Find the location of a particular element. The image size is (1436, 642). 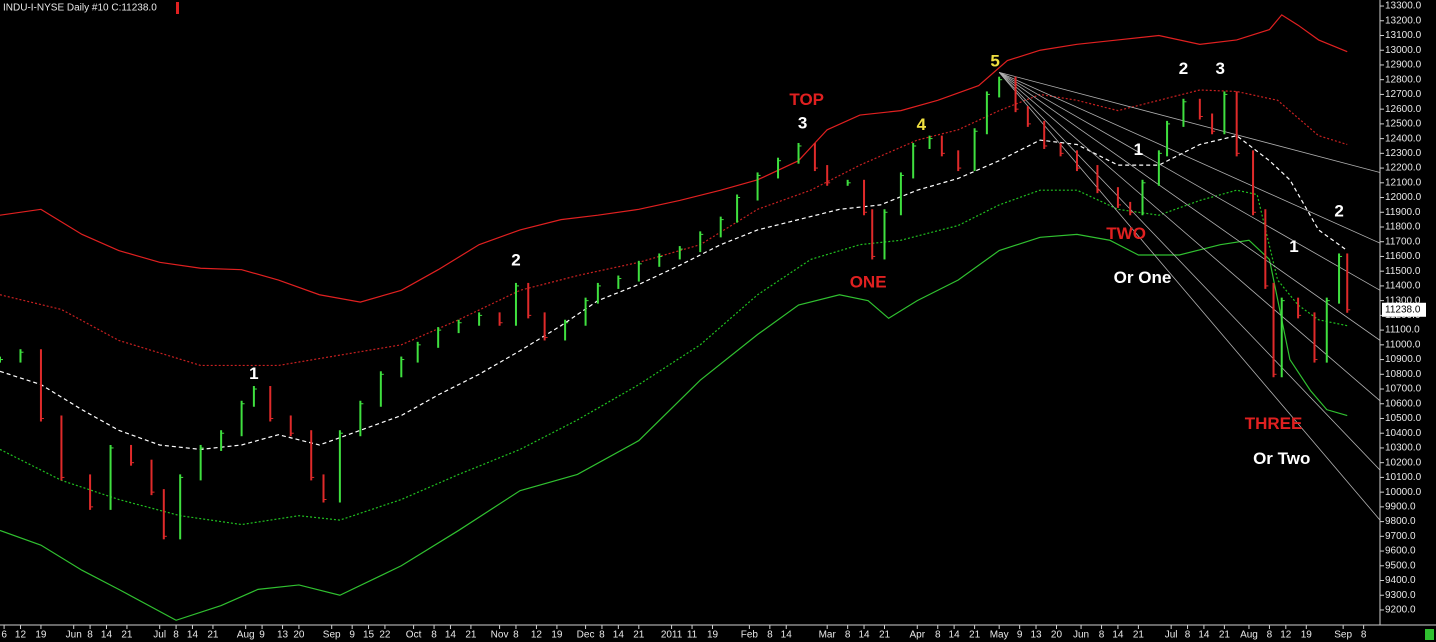

y-tick-label: 10400.0 is located at coordinates (1403, 433).